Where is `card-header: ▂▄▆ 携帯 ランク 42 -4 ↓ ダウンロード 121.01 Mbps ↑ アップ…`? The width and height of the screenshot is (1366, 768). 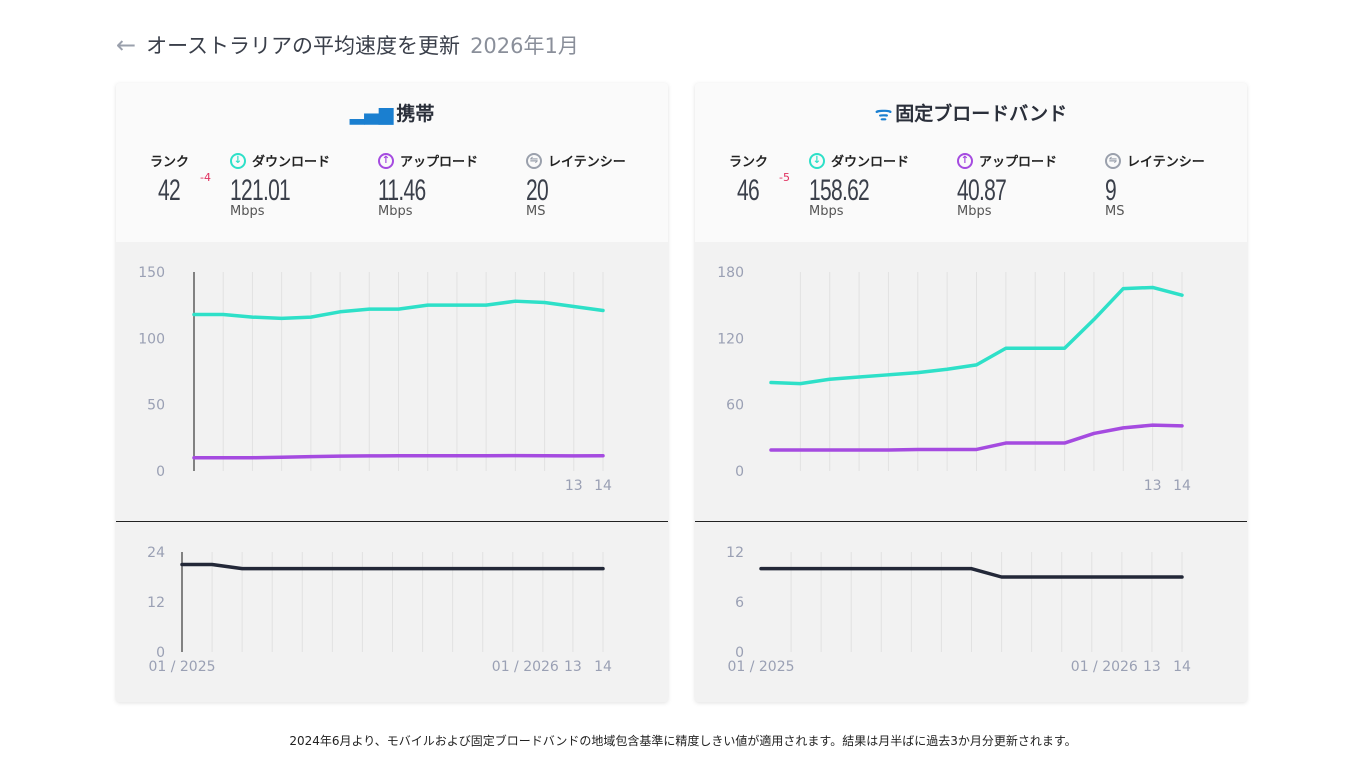 card-header: ▂▄▆ 携帯 ランク 42 -4 ↓ ダウンロード 121.01 Mbps ↑ アップ… is located at coordinates (392, 162).